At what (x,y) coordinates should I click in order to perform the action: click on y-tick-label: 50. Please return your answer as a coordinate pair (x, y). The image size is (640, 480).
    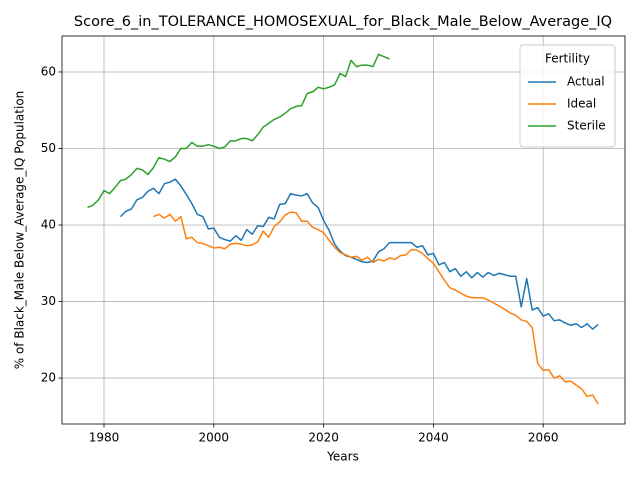
    Looking at the image, I should click on (48, 148).